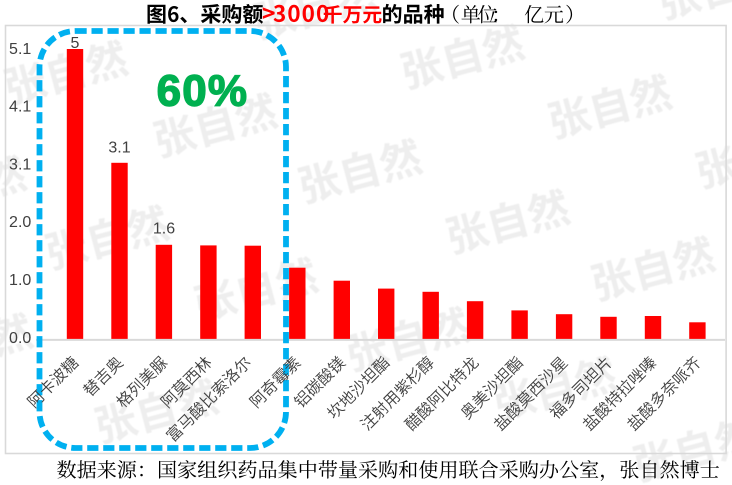  I want to click on svg-text: 1.6, so click(164, 229).